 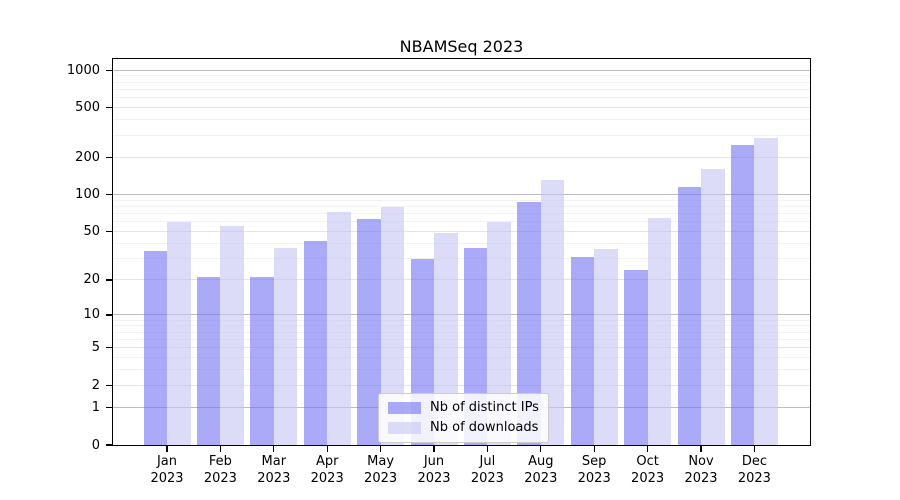 I want to click on x-tick-label-aug: Aug 2023, so click(x=541, y=470).